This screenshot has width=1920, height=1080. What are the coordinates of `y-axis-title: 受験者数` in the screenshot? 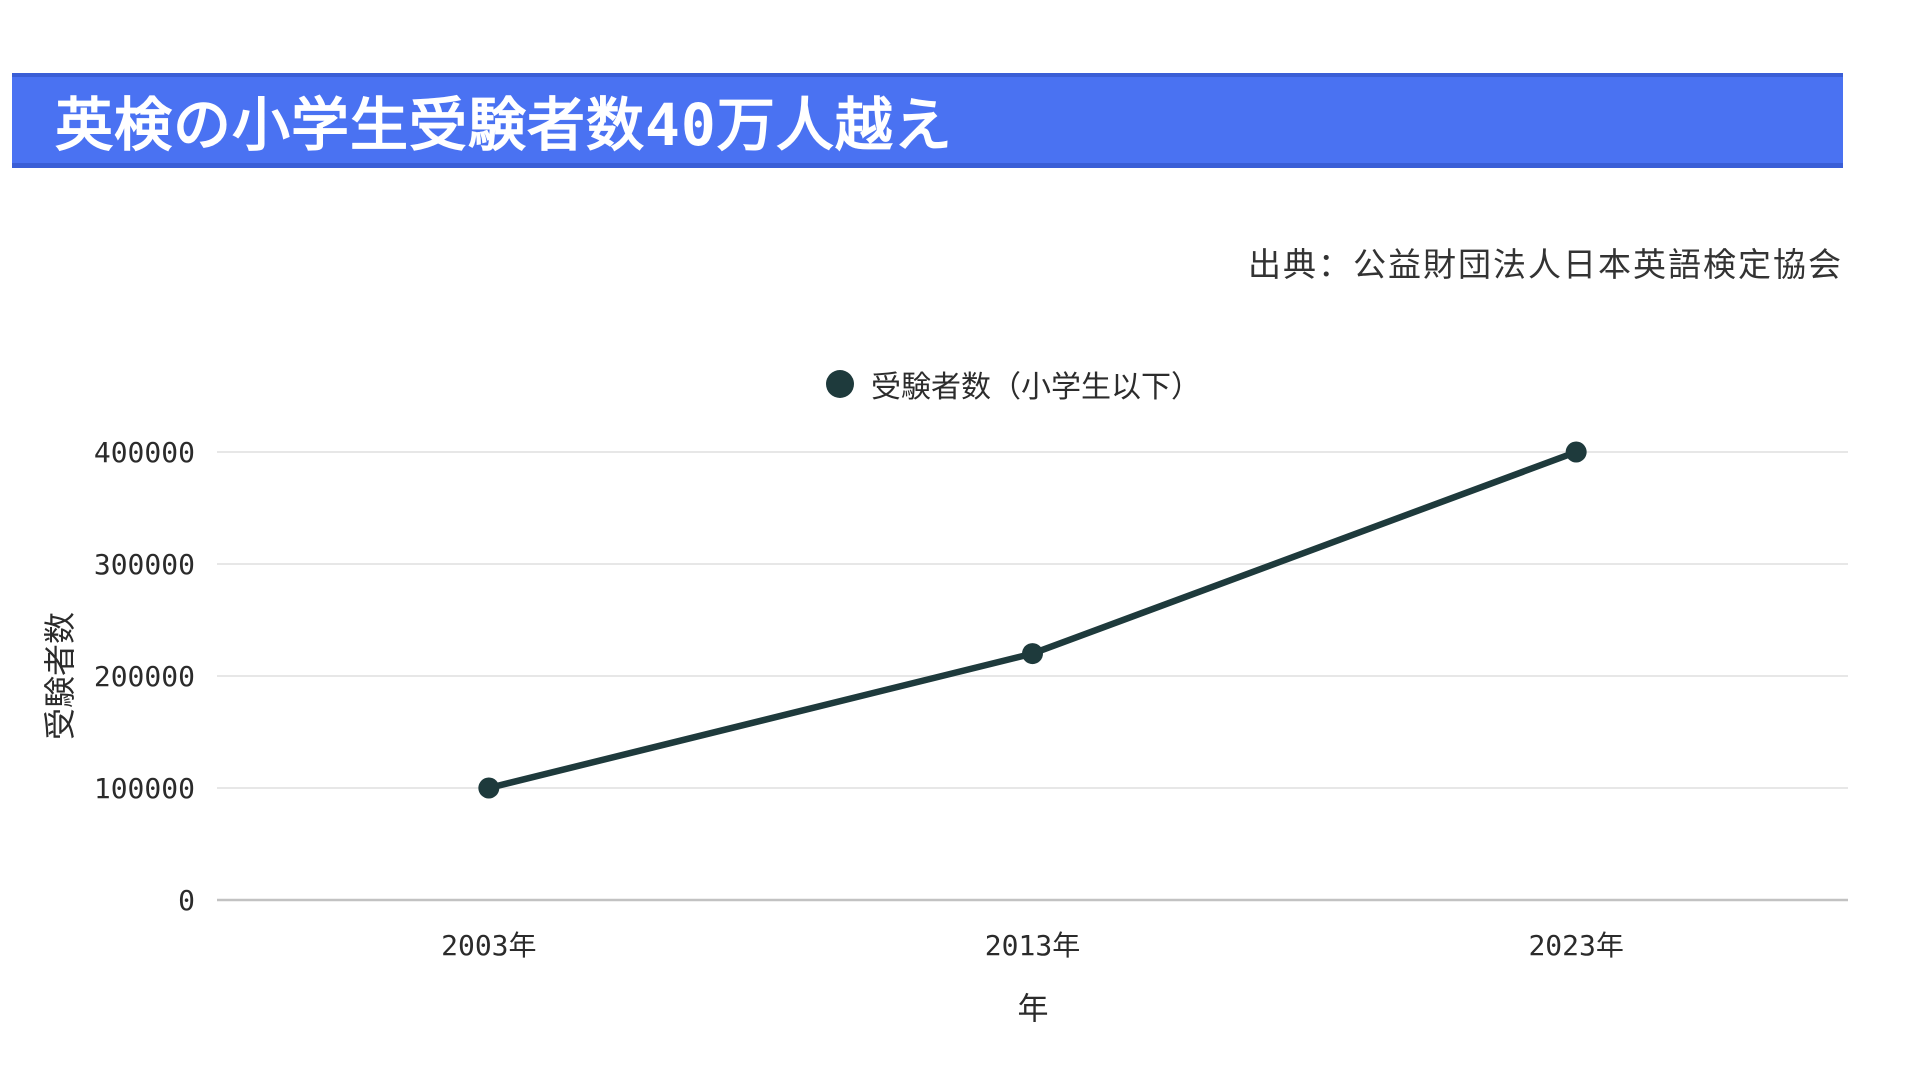 It's located at (60, 676).